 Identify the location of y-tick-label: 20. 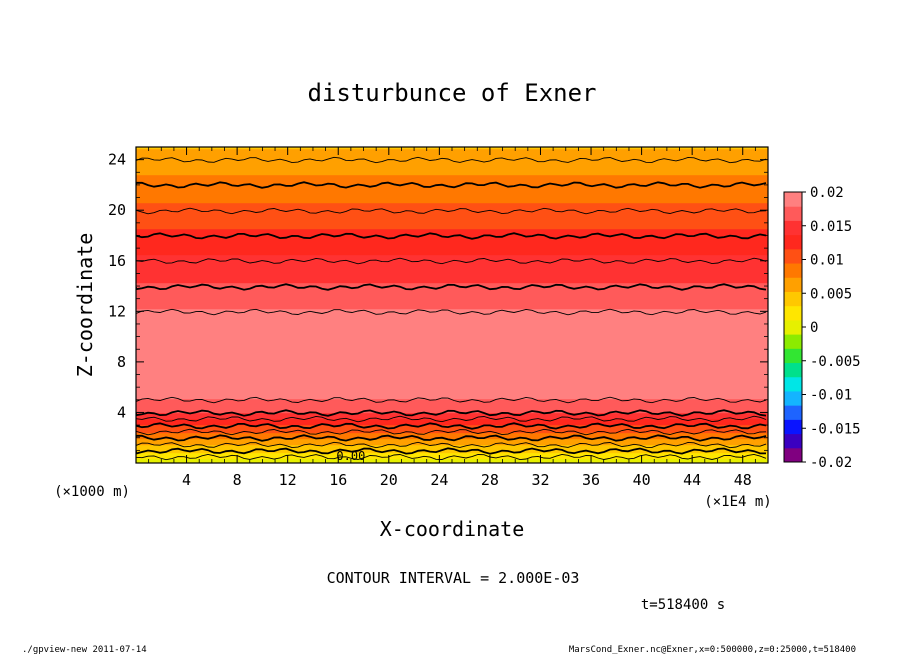
(117, 210).